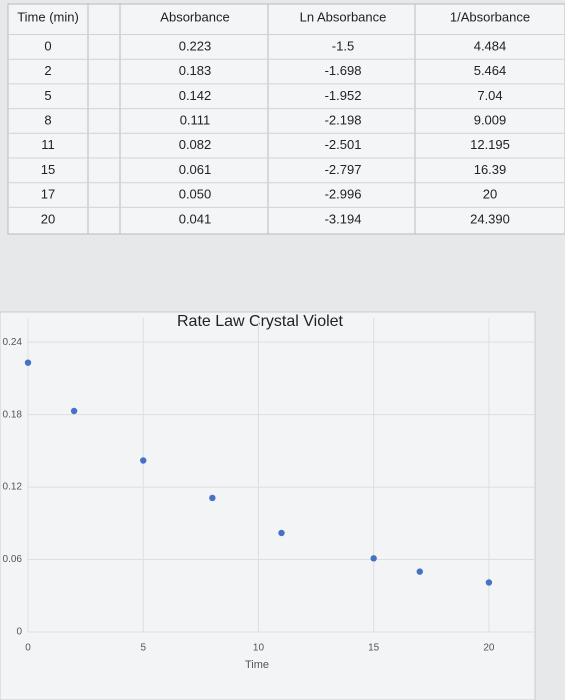 The width and height of the screenshot is (565, 700). What do you see at coordinates (195, 144) in the screenshot?
I see `table-cell: 0.082` at bounding box center [195, 144].